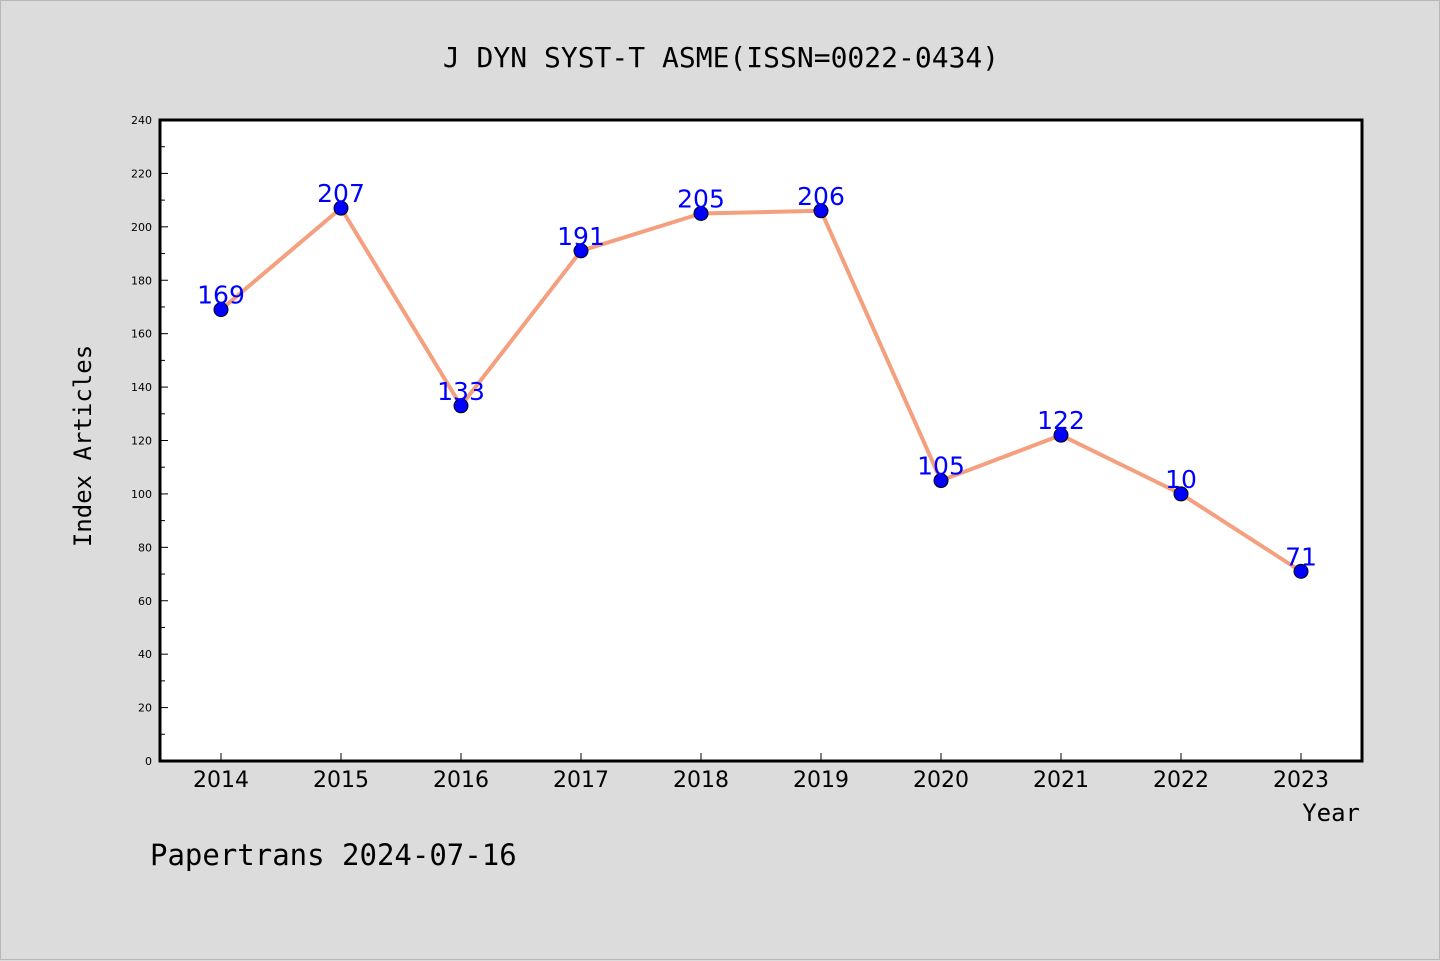 The height and width of the screenshot is (961, 1440). What do you see at coordinates (141, 494) in the screenshot?
I see `y-tick-label: 100` at bounding box center [141, 494].